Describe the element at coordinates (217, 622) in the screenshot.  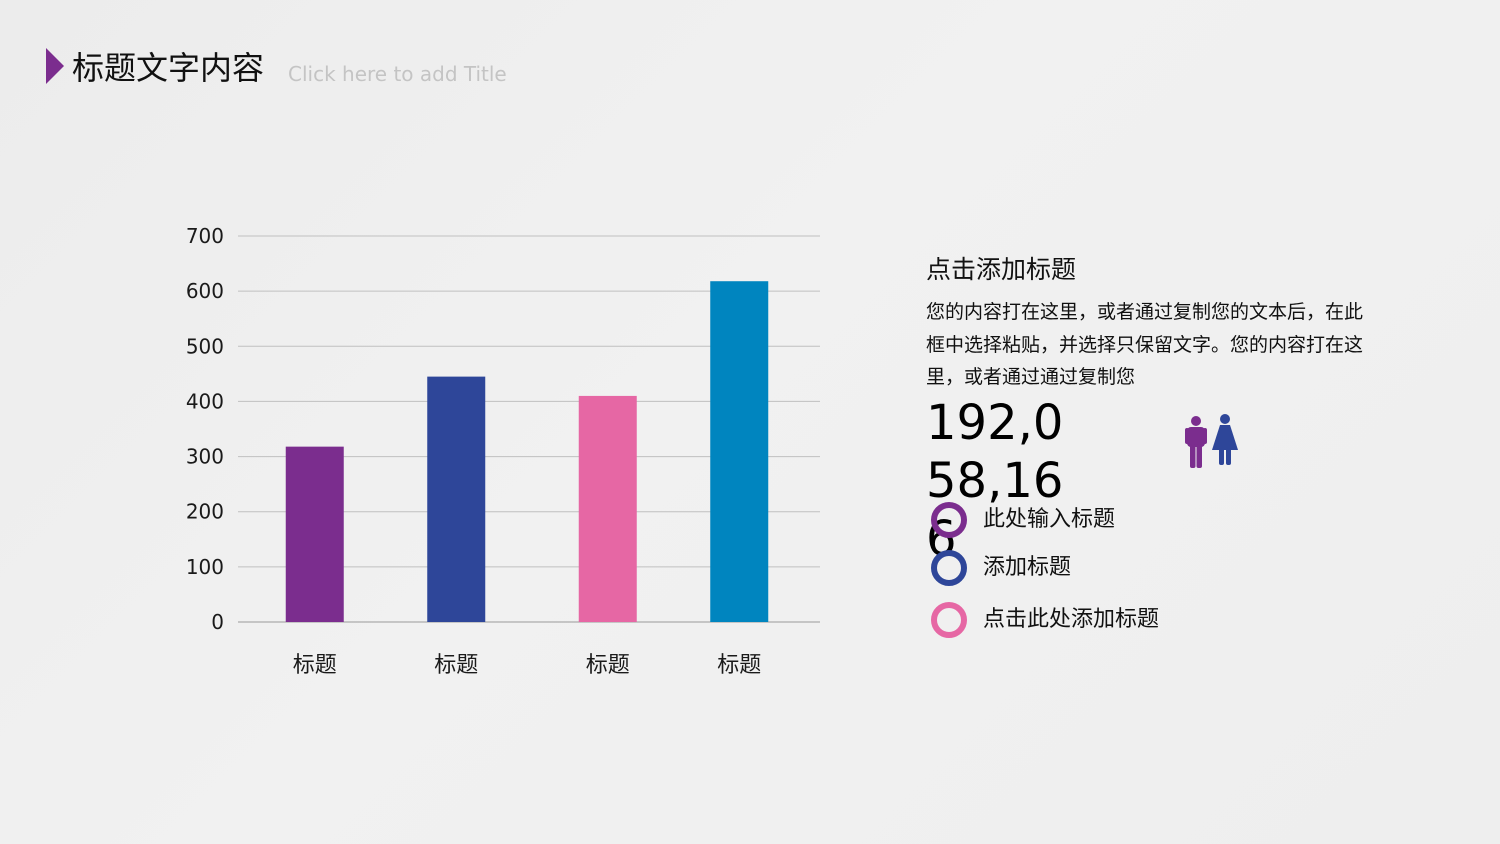
I see `y-tick-label: 0` at that location.